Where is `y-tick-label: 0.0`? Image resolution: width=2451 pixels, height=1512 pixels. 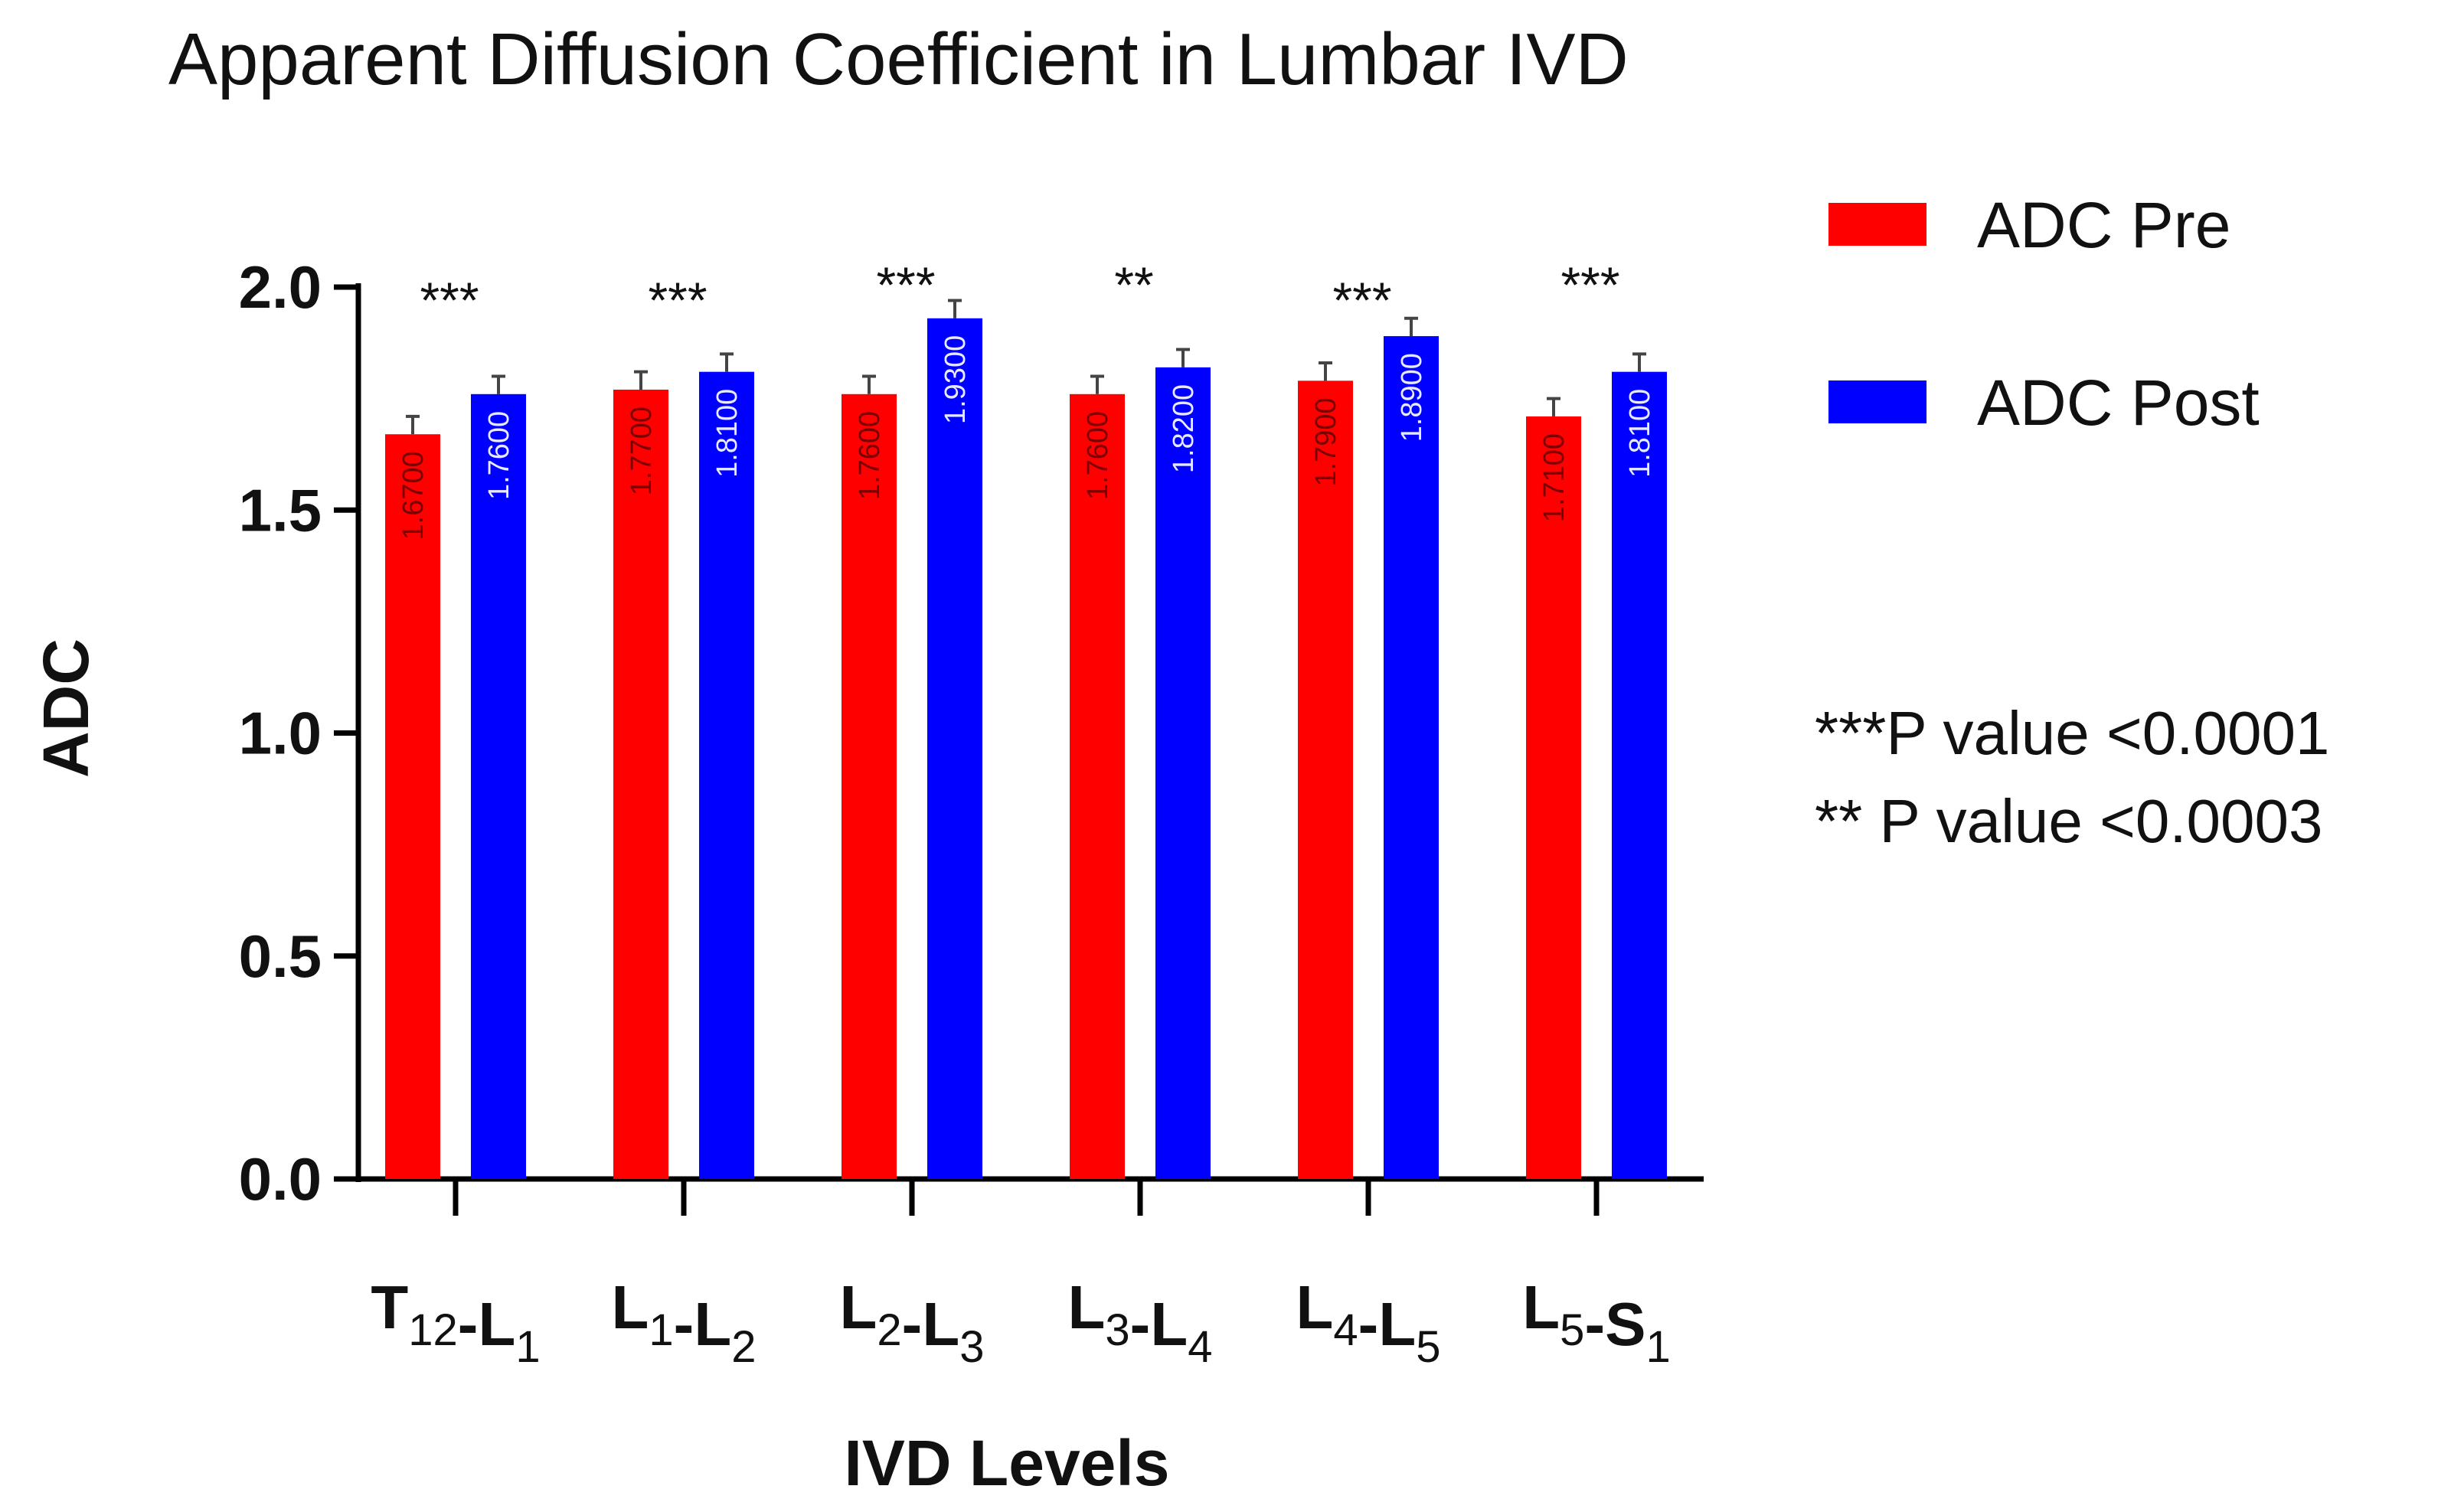
y-tick-label: 0.0 is located at coordinates (280, 1179).